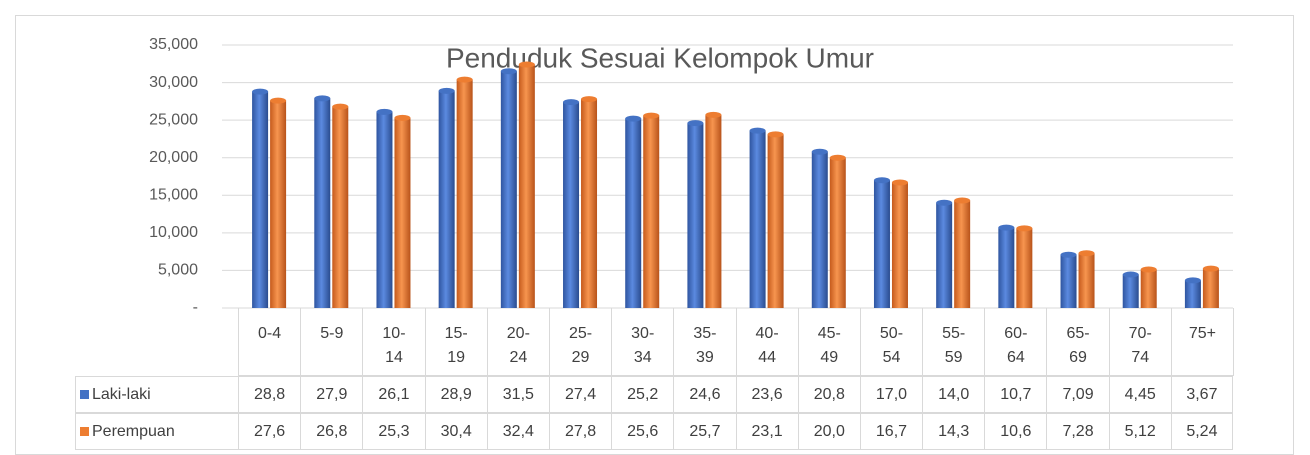  What do you see at coordinates (173, 44) in the screenshot?
I see `y-tick-label: 35,000` at bounding box center [173, 44].